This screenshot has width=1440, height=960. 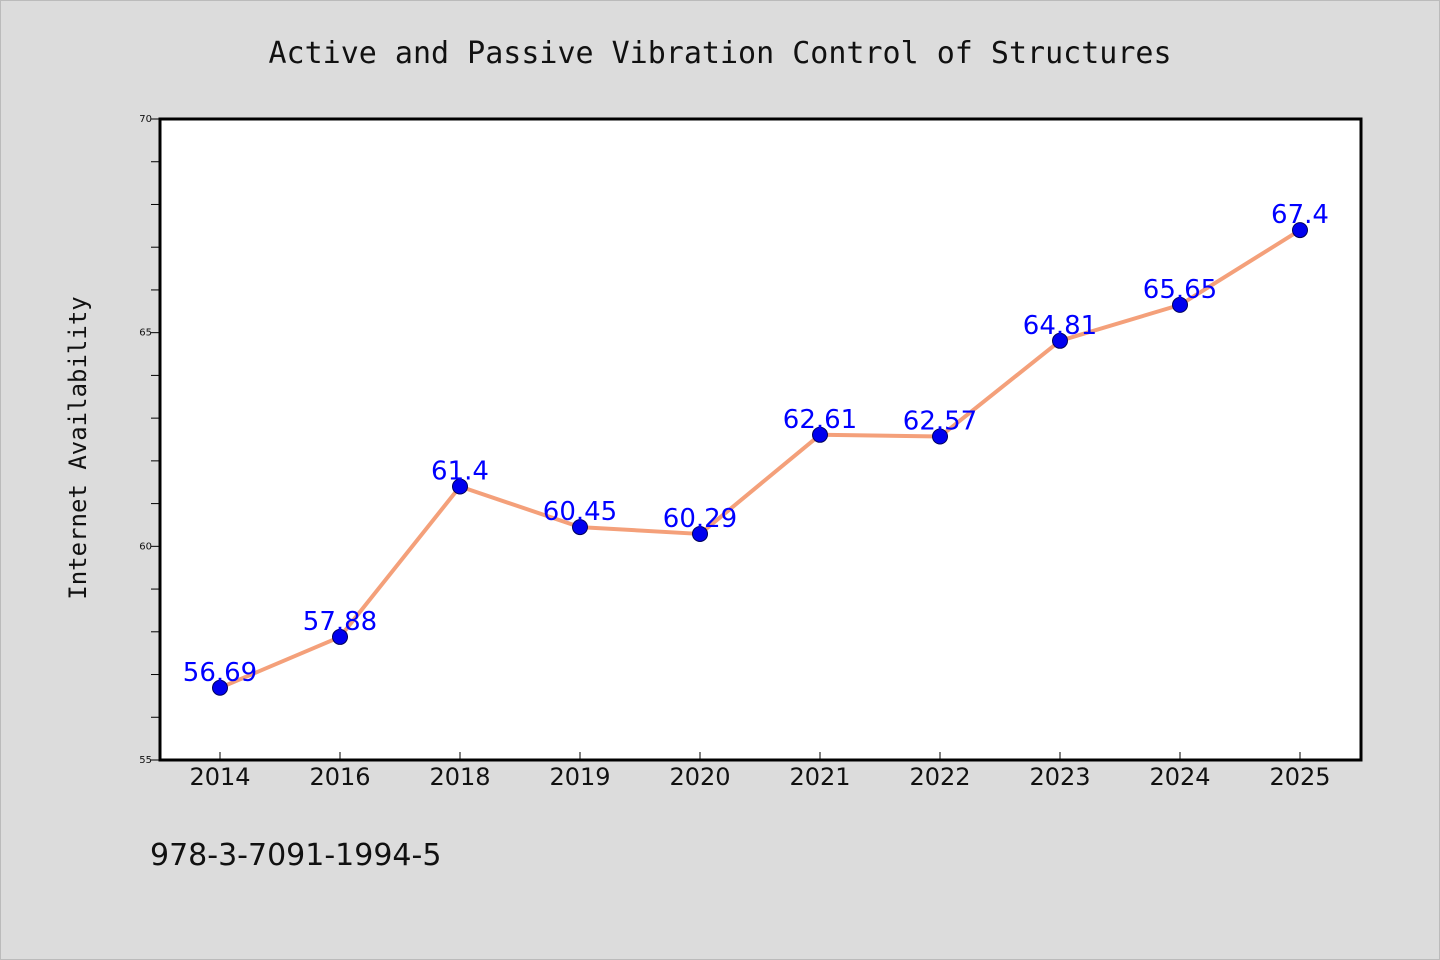 What do you see at coordinates (1059, 777) in the screenshot?
I see `x-tick-label: 2023` at bounding box center [1059, 777].